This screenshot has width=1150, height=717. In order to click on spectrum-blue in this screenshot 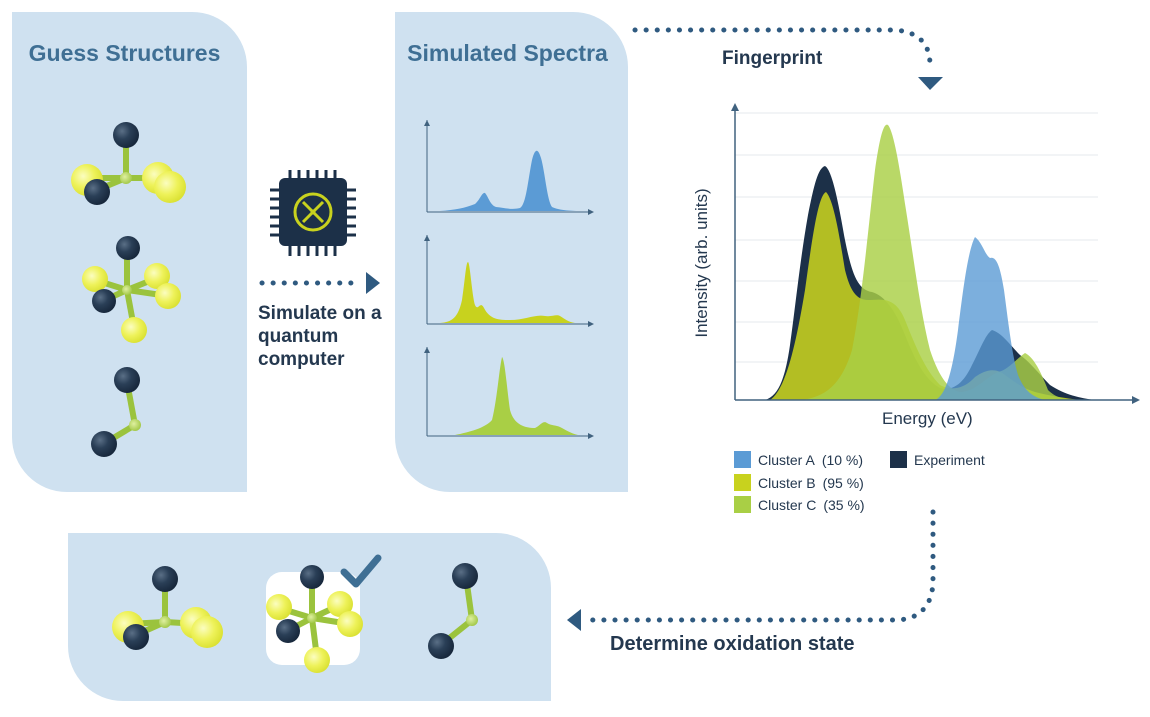, I will do `click(509, 167)`.